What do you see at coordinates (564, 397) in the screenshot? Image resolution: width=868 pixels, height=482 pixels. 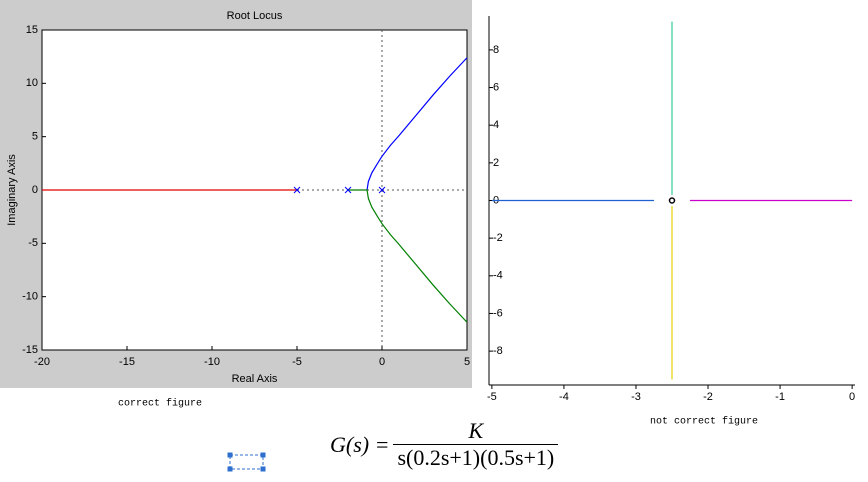 I see `x-tick-label: -4` at bounding box center [564, 397].